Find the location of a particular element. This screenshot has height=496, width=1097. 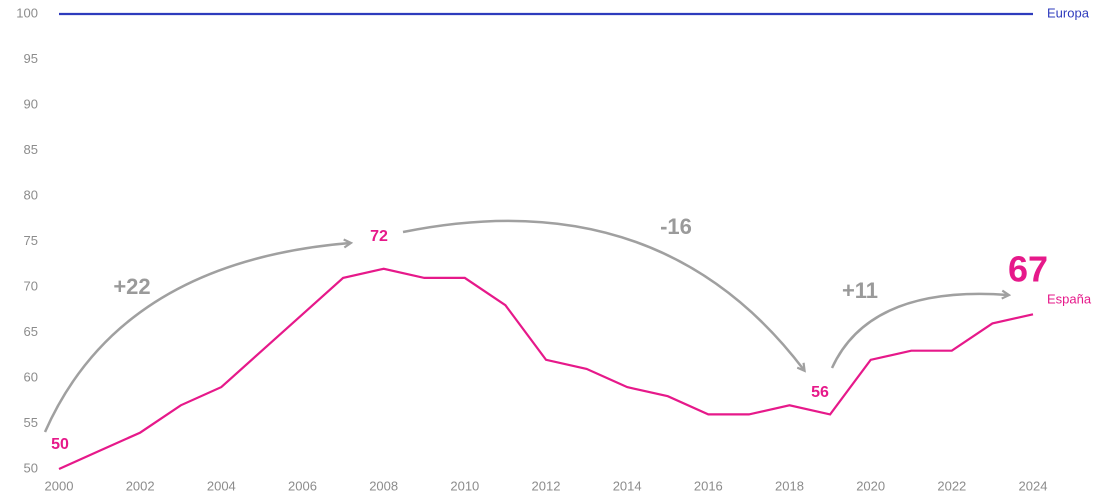

y-tick-label: 65 is located at coordinates (31, 331).